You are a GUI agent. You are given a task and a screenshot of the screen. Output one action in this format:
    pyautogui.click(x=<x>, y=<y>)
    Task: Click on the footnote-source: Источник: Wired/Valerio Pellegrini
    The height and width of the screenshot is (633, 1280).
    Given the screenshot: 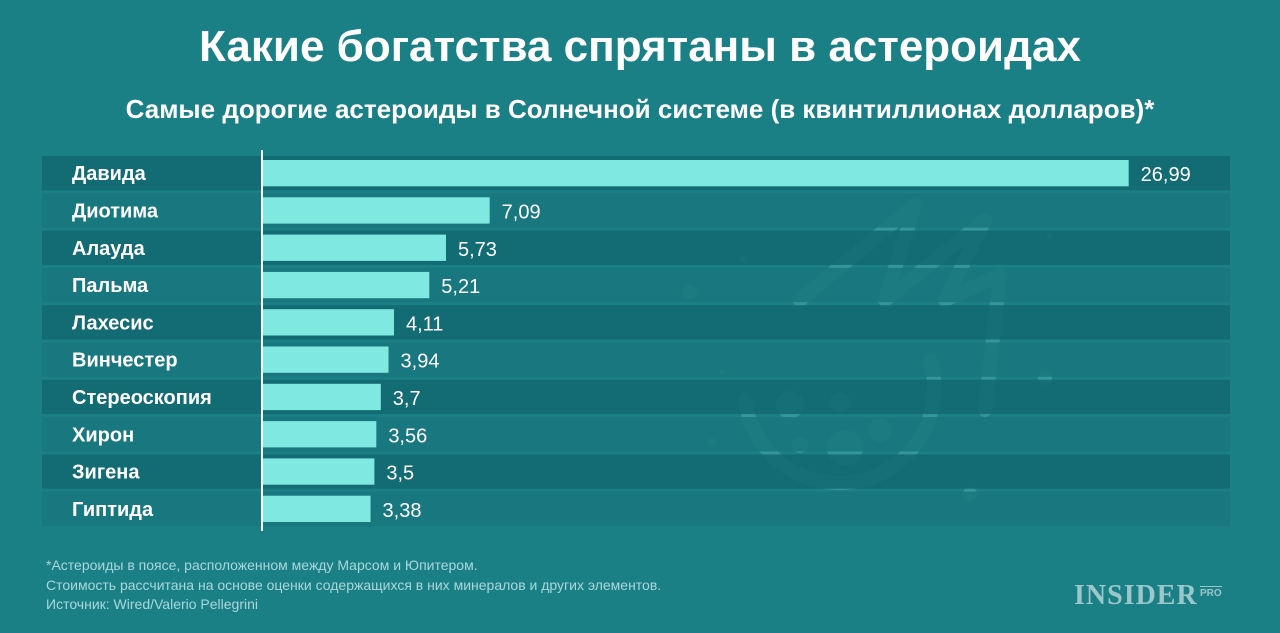 What is the action you would take?
    pyautogui.click(x=152, y=604)
    